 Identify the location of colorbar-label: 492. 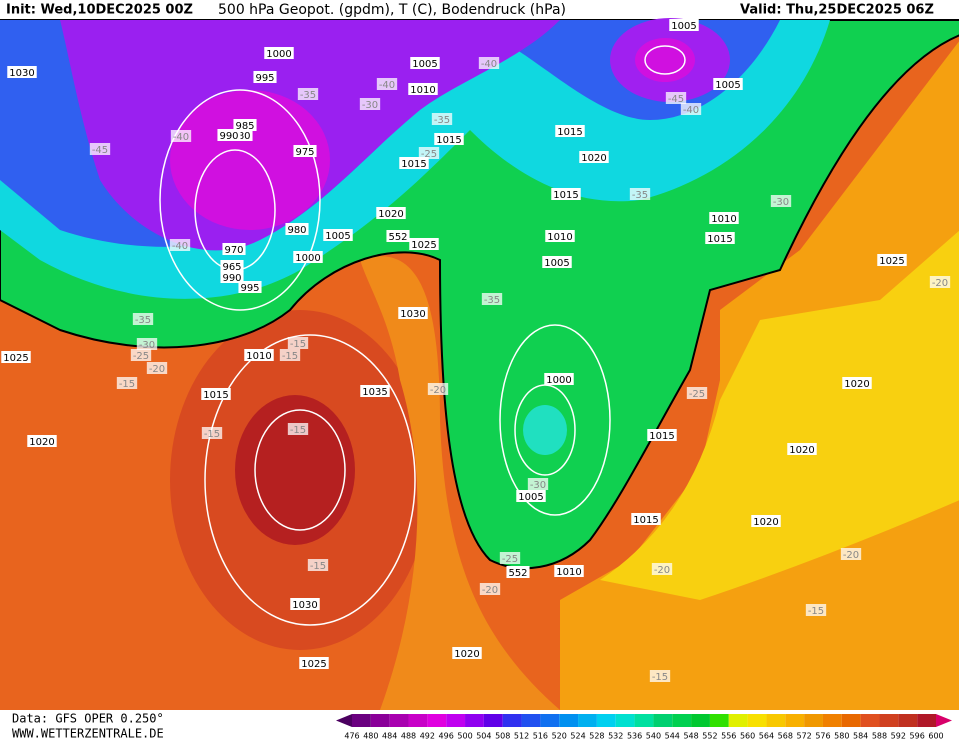
(427, 736).